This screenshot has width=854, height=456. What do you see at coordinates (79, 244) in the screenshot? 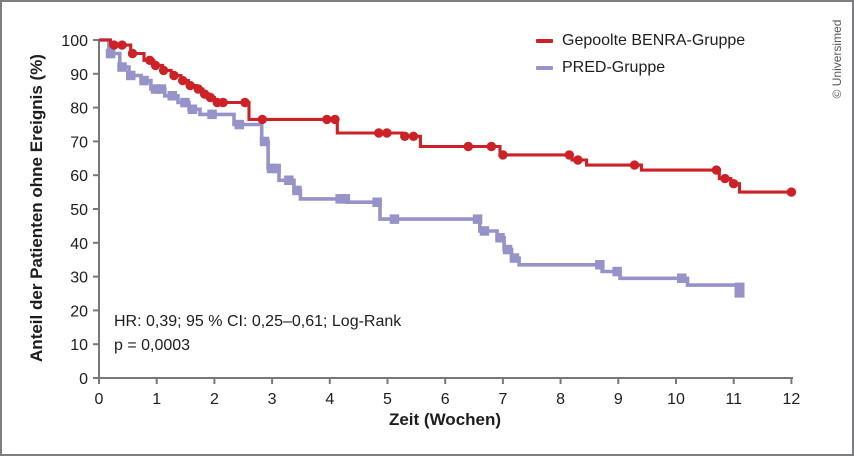
I see `y-tick-label: 40` at bounding box center [79, 244].